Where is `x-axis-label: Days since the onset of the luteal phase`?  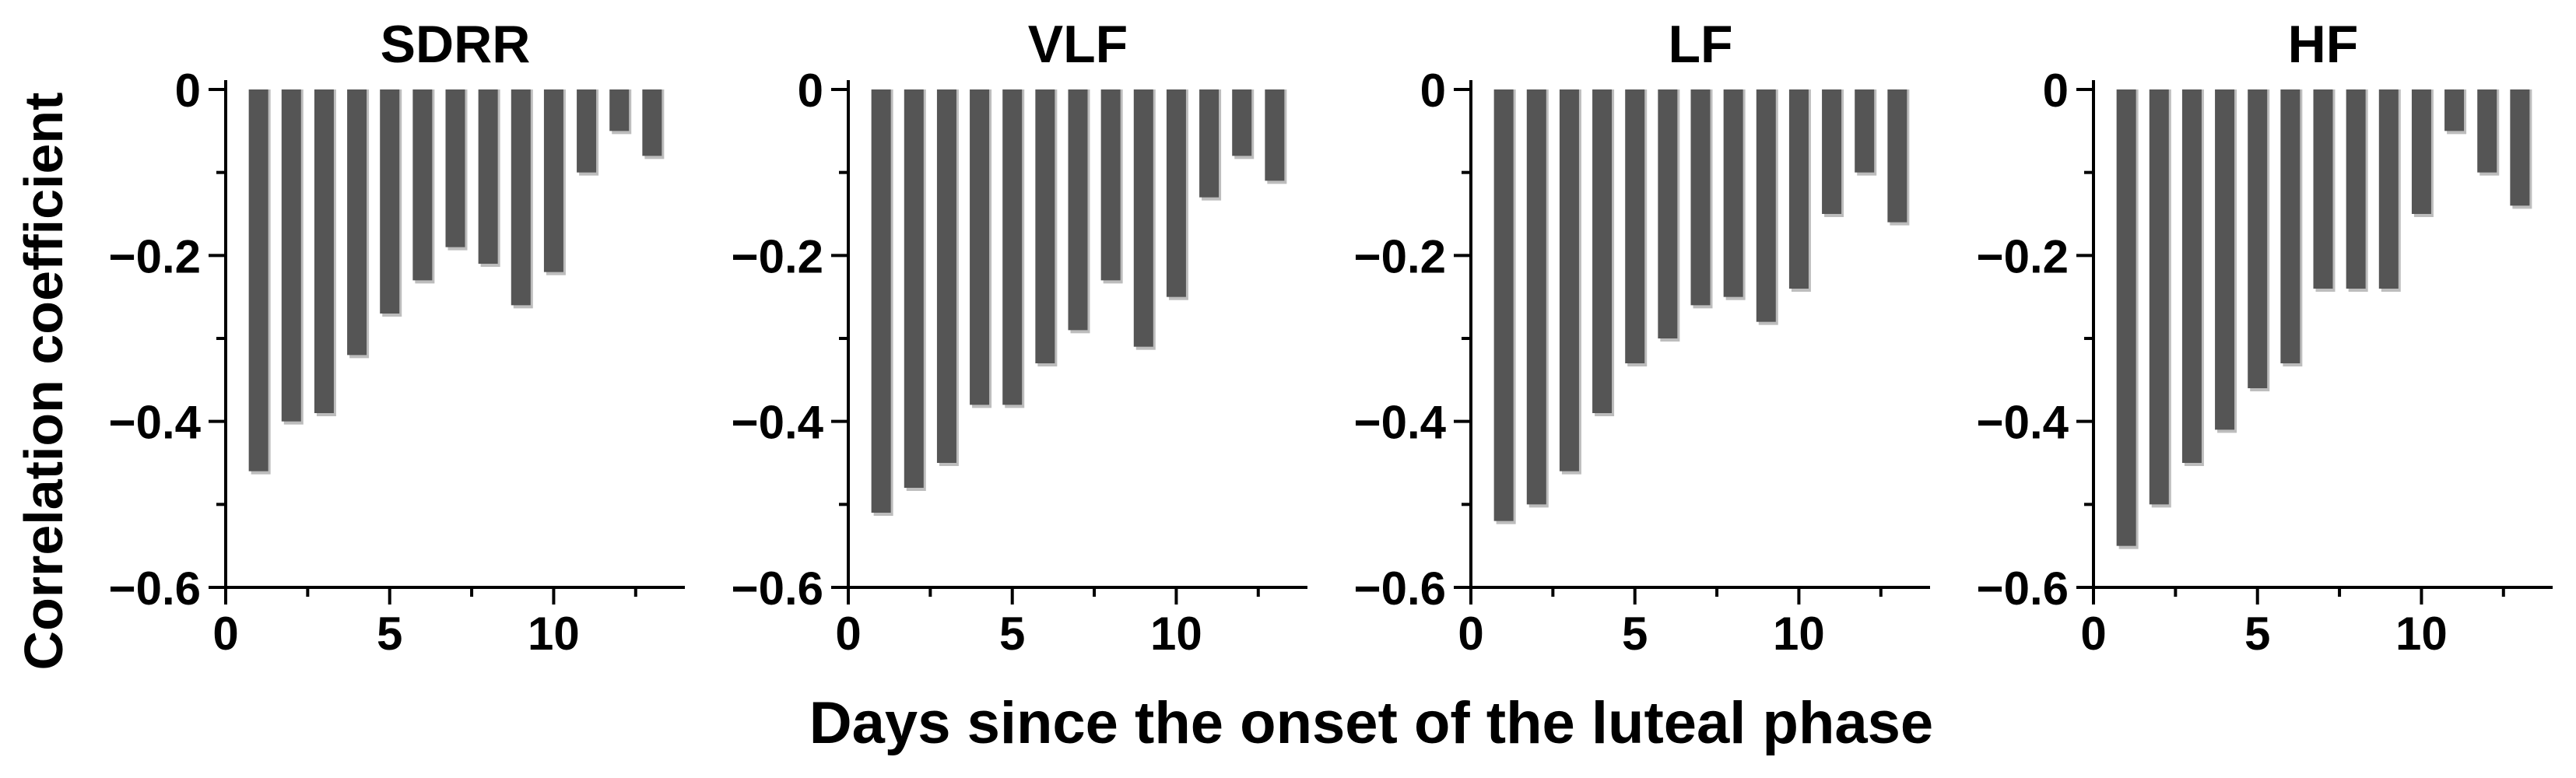 x-axis-label: Days since the onset of the luteal phase is located at coordinates (1371, 723).